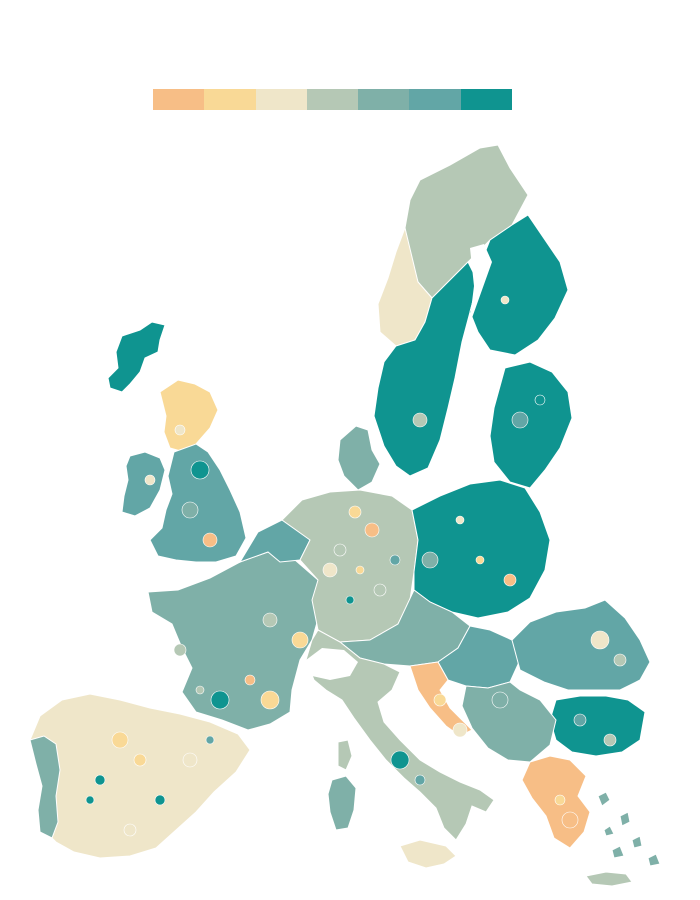  I want to click on region-iceland, so click(136, 357).